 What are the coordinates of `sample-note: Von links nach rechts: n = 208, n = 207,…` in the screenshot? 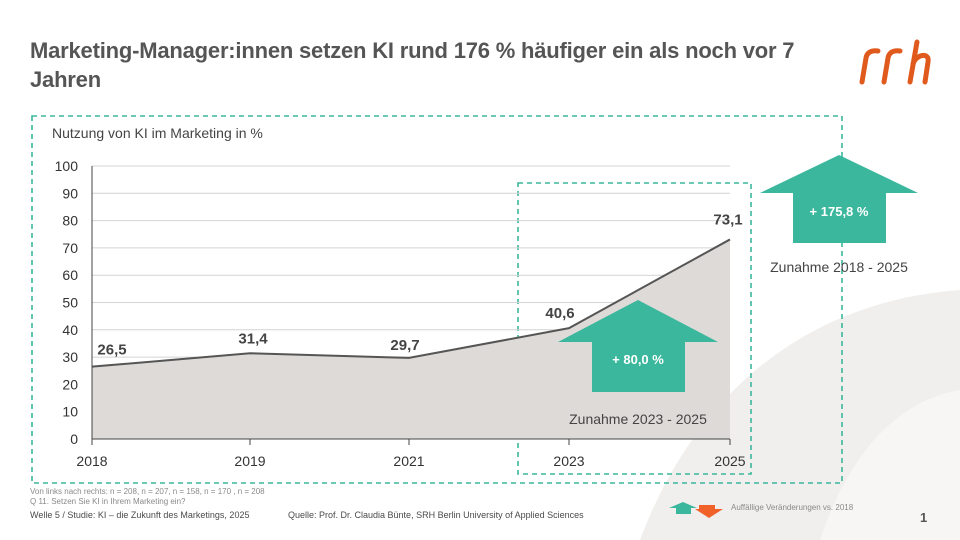 It's located at (147, 491).